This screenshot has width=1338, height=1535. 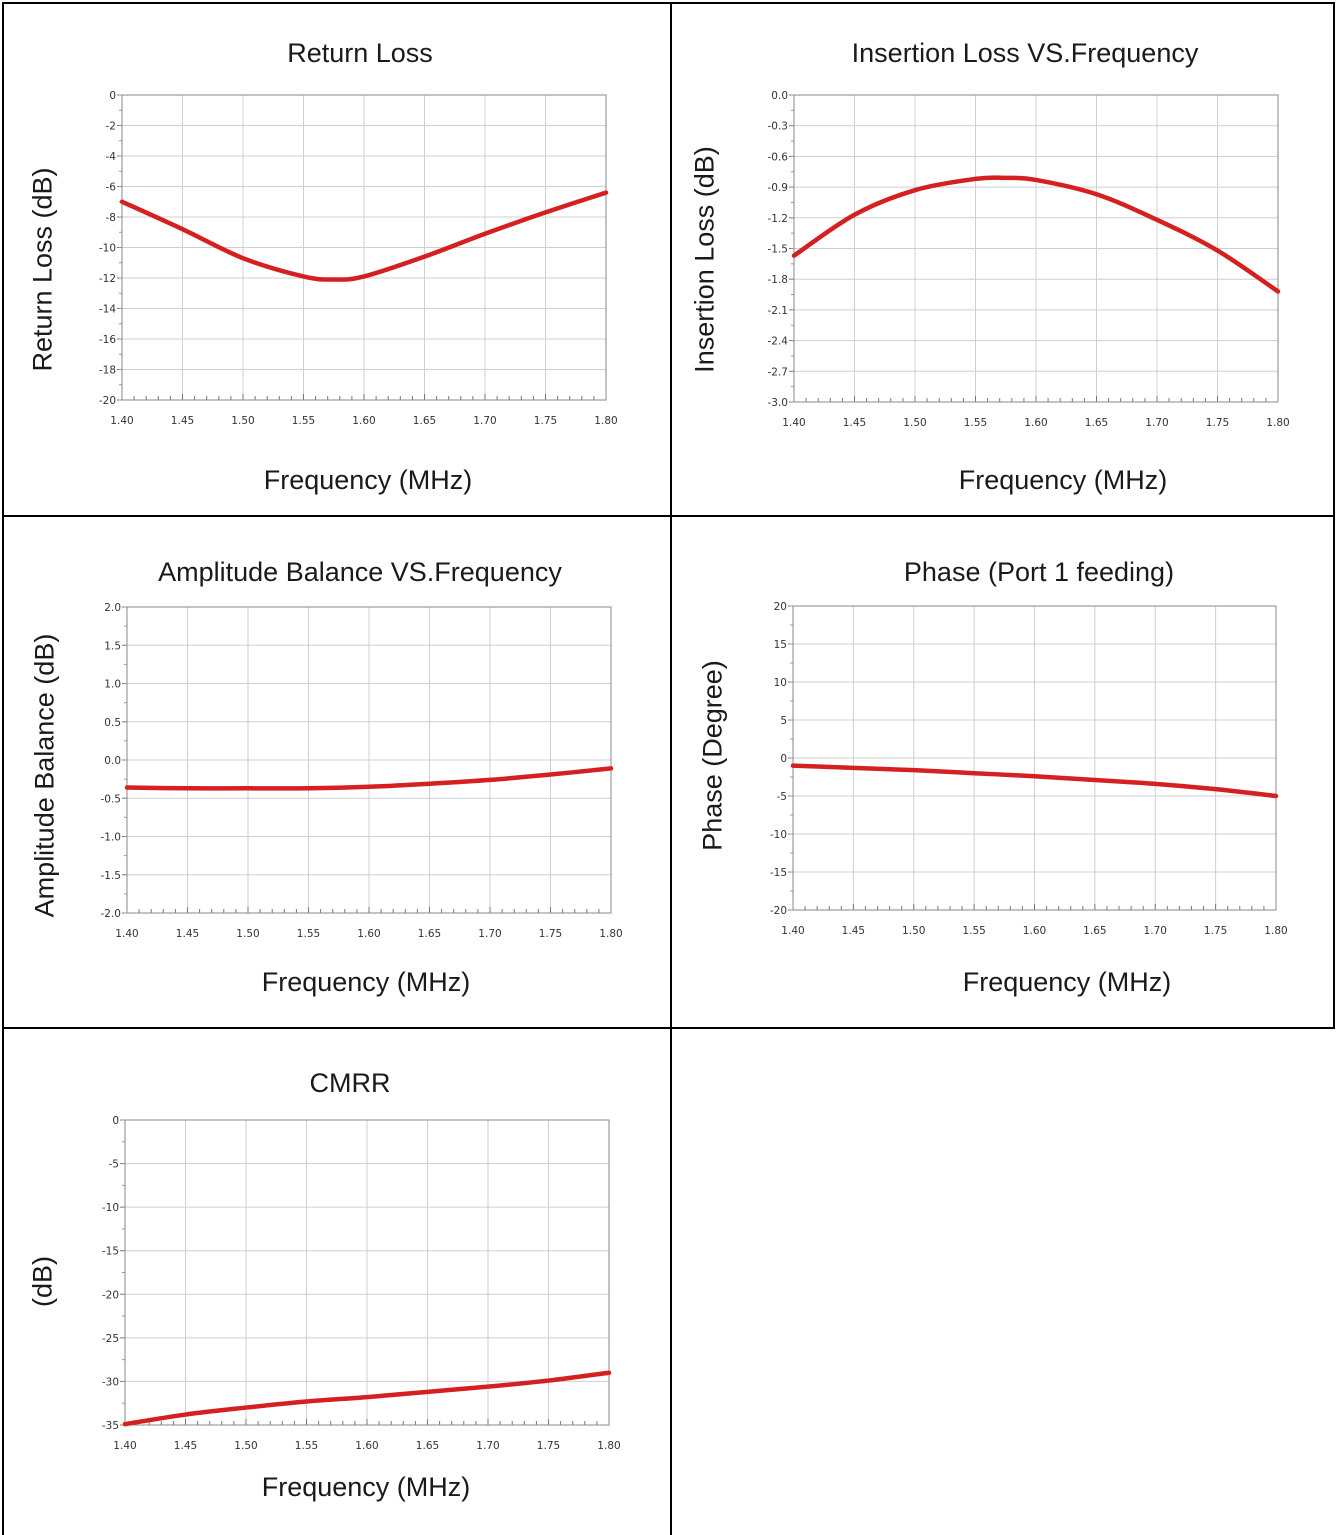 I want to click on y-tick-label: -4, so click(x=111, y=157).